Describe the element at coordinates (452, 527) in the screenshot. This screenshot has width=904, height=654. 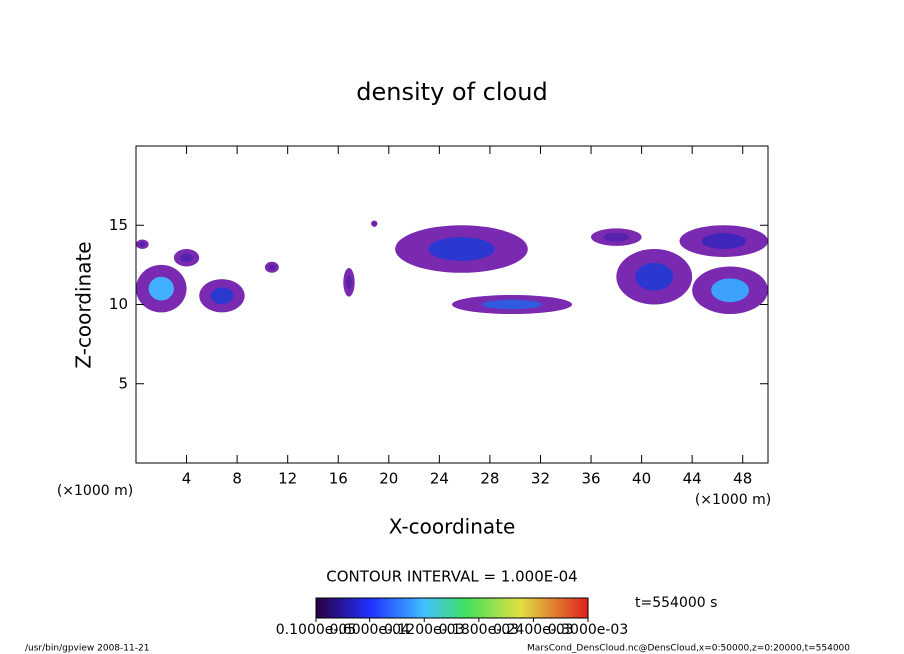
I see `x-axis-label: X-coordinate` at that location.